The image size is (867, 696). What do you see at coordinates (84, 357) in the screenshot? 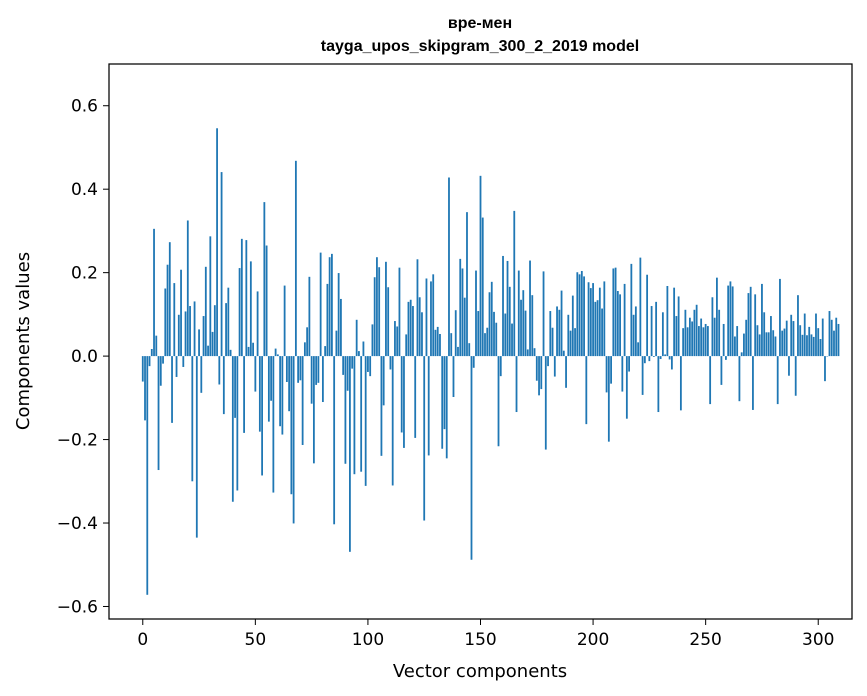
I see `y-tick-label: 0.0` at bounding box center [84, 357].